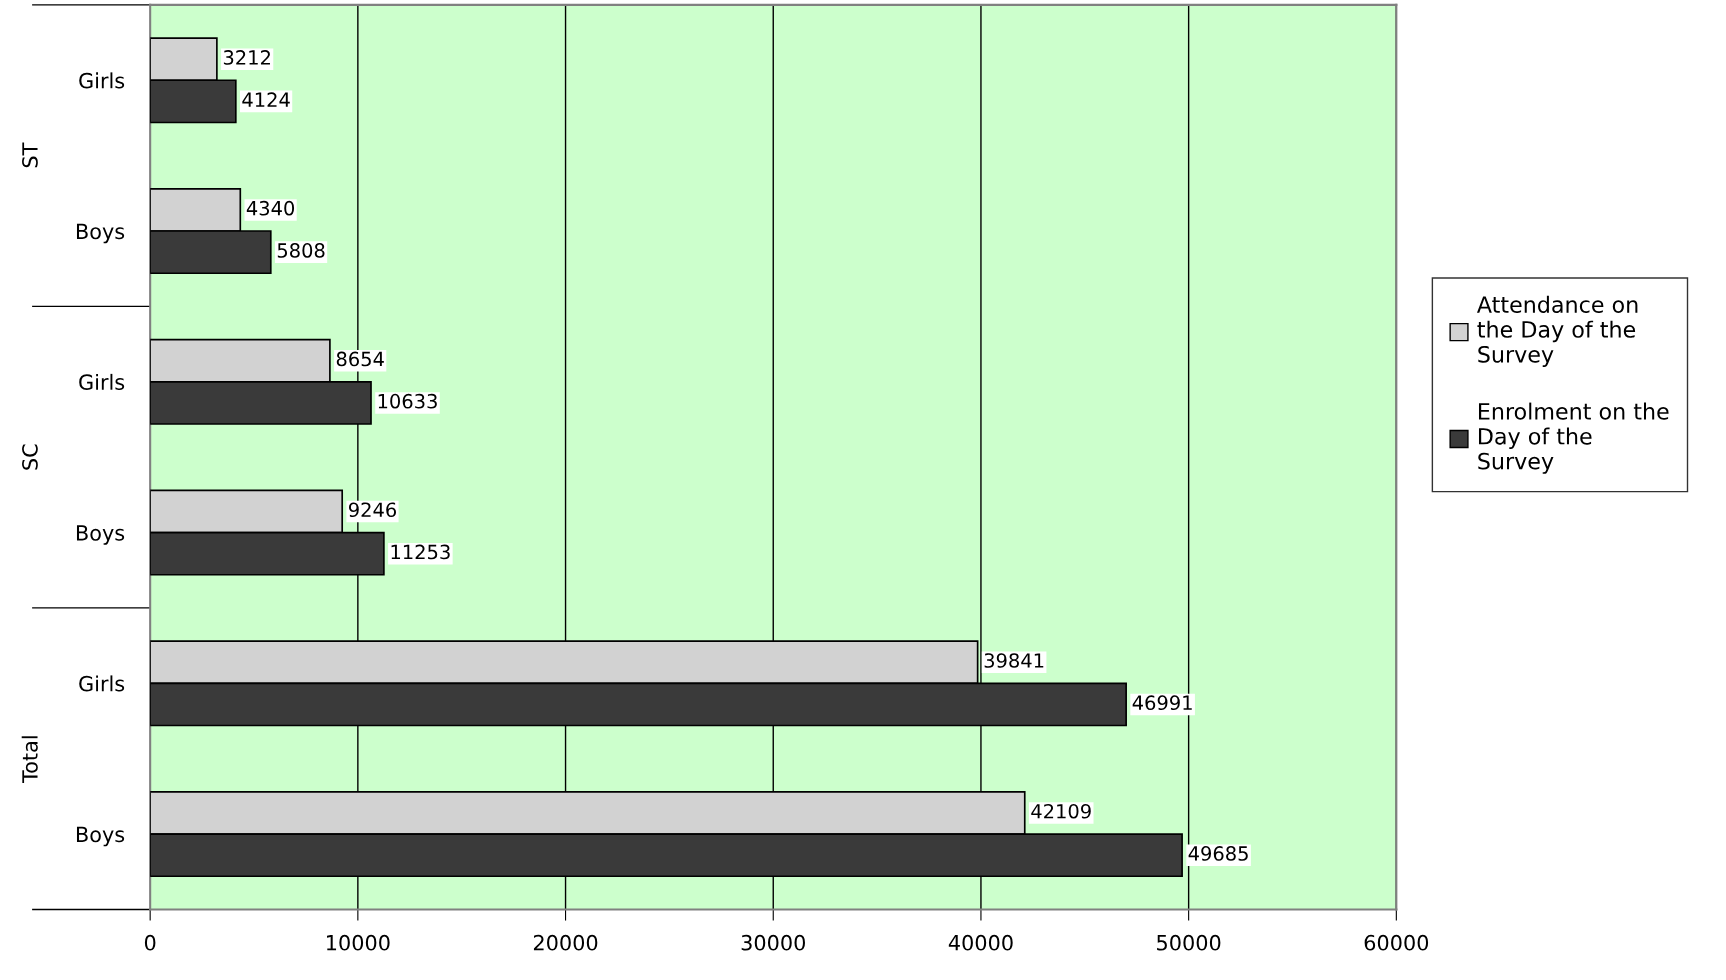 The height and width of the screenshot is (980, 1726). Describe the element at coordinates (1014, 660) in the screenshot. I see `data-label: 39841` at that location.